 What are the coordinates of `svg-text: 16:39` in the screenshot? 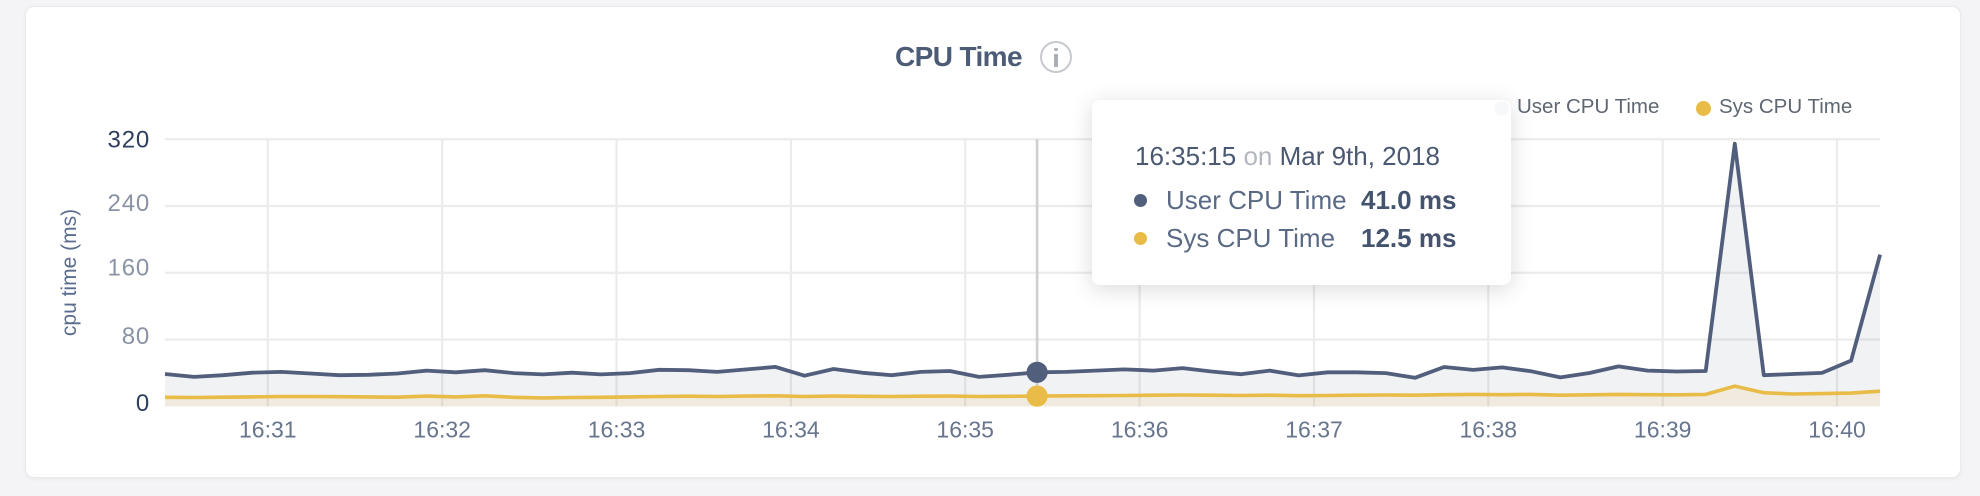 It's located at (1663, 430).